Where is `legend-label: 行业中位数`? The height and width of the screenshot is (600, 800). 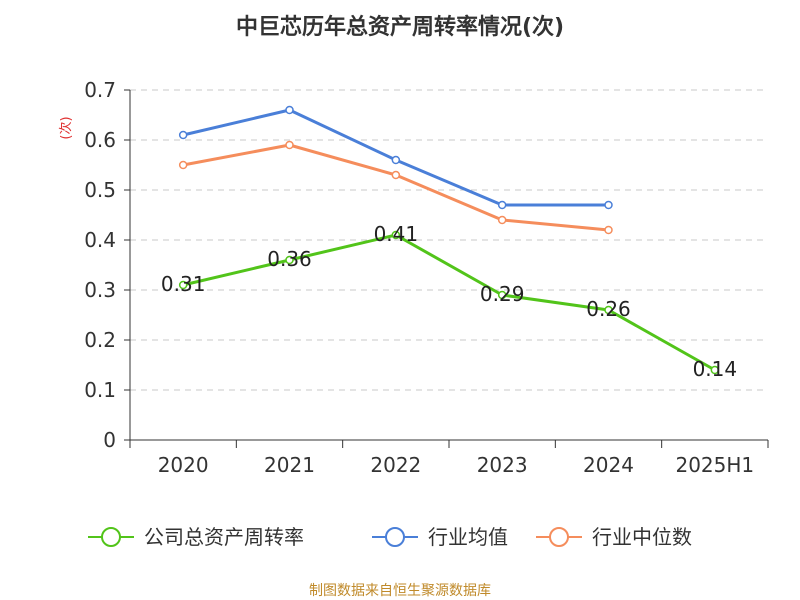
legend-label: 行业中位数 is located at coordinates (642, 537).